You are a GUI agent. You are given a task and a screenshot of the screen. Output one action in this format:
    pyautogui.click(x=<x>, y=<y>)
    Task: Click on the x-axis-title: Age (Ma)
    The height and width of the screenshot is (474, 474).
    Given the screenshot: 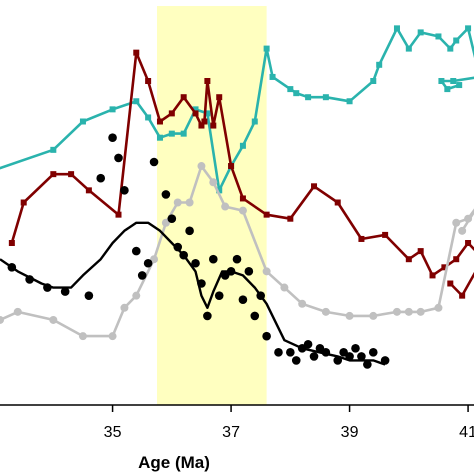 What is the action you would take?
    pyautogui.click(x=174, y=462)
    